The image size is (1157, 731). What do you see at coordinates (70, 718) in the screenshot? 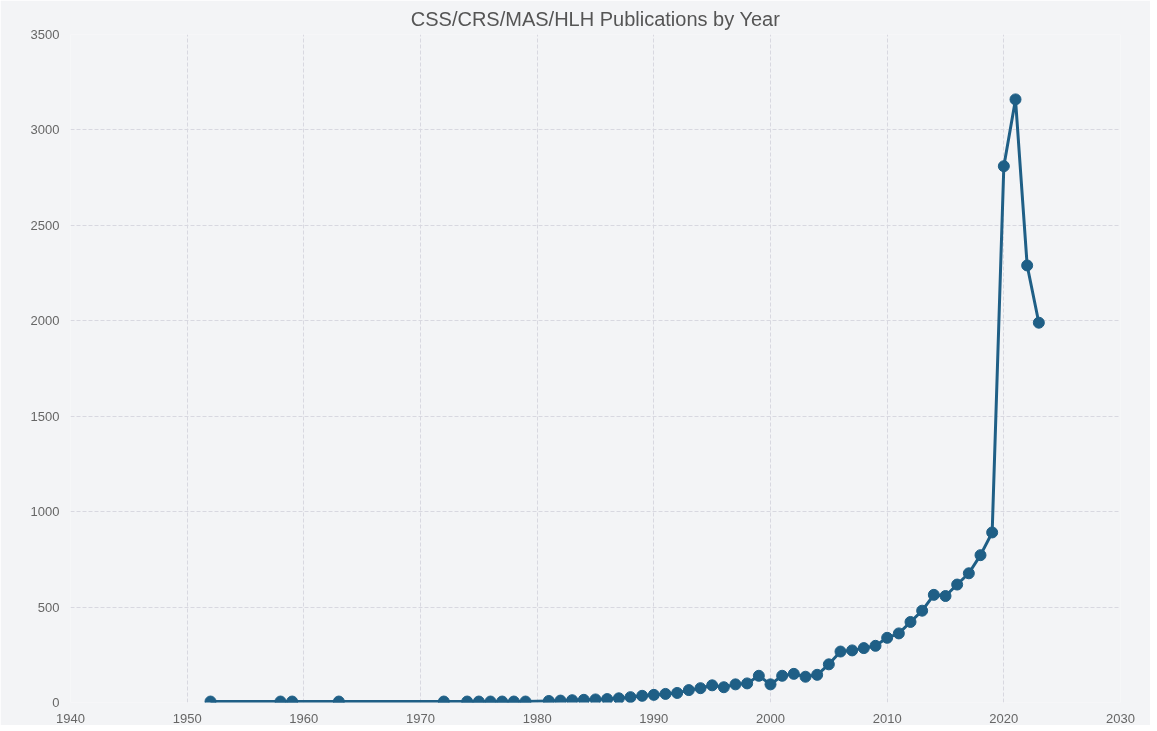
I see `x-tick-label: 1940` at bounding box center [70, 718].